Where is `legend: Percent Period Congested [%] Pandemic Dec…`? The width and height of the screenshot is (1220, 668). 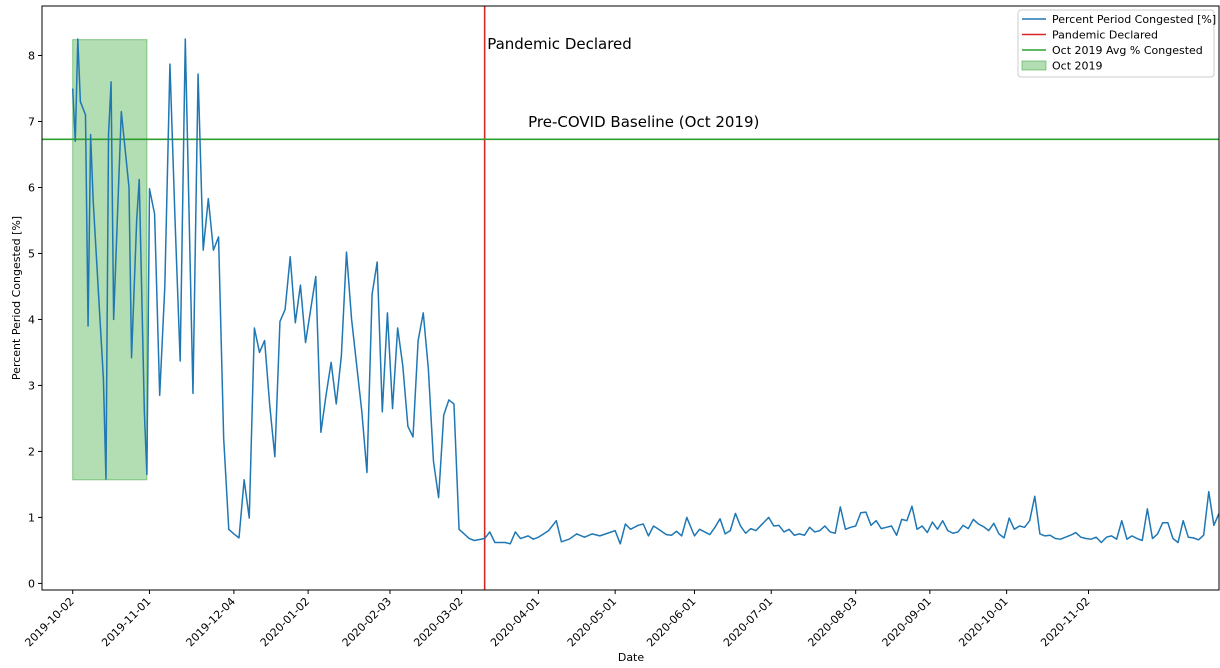
legend: Percent Period Congested [%] Pandemic Dec… is located at coordinates (1116, 43).